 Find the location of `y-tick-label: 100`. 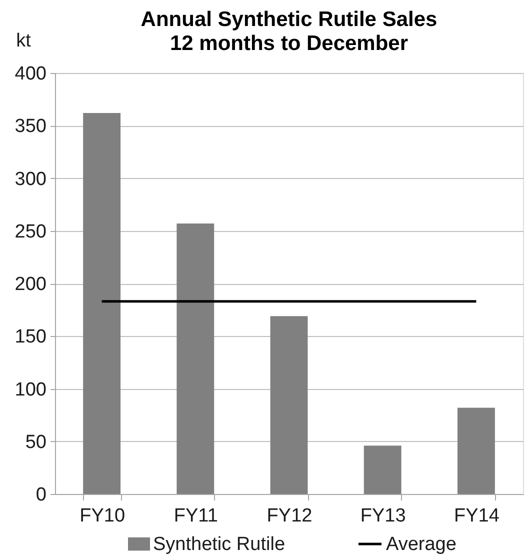

y-tick-label: 100 is located at coordinates (30, 389).